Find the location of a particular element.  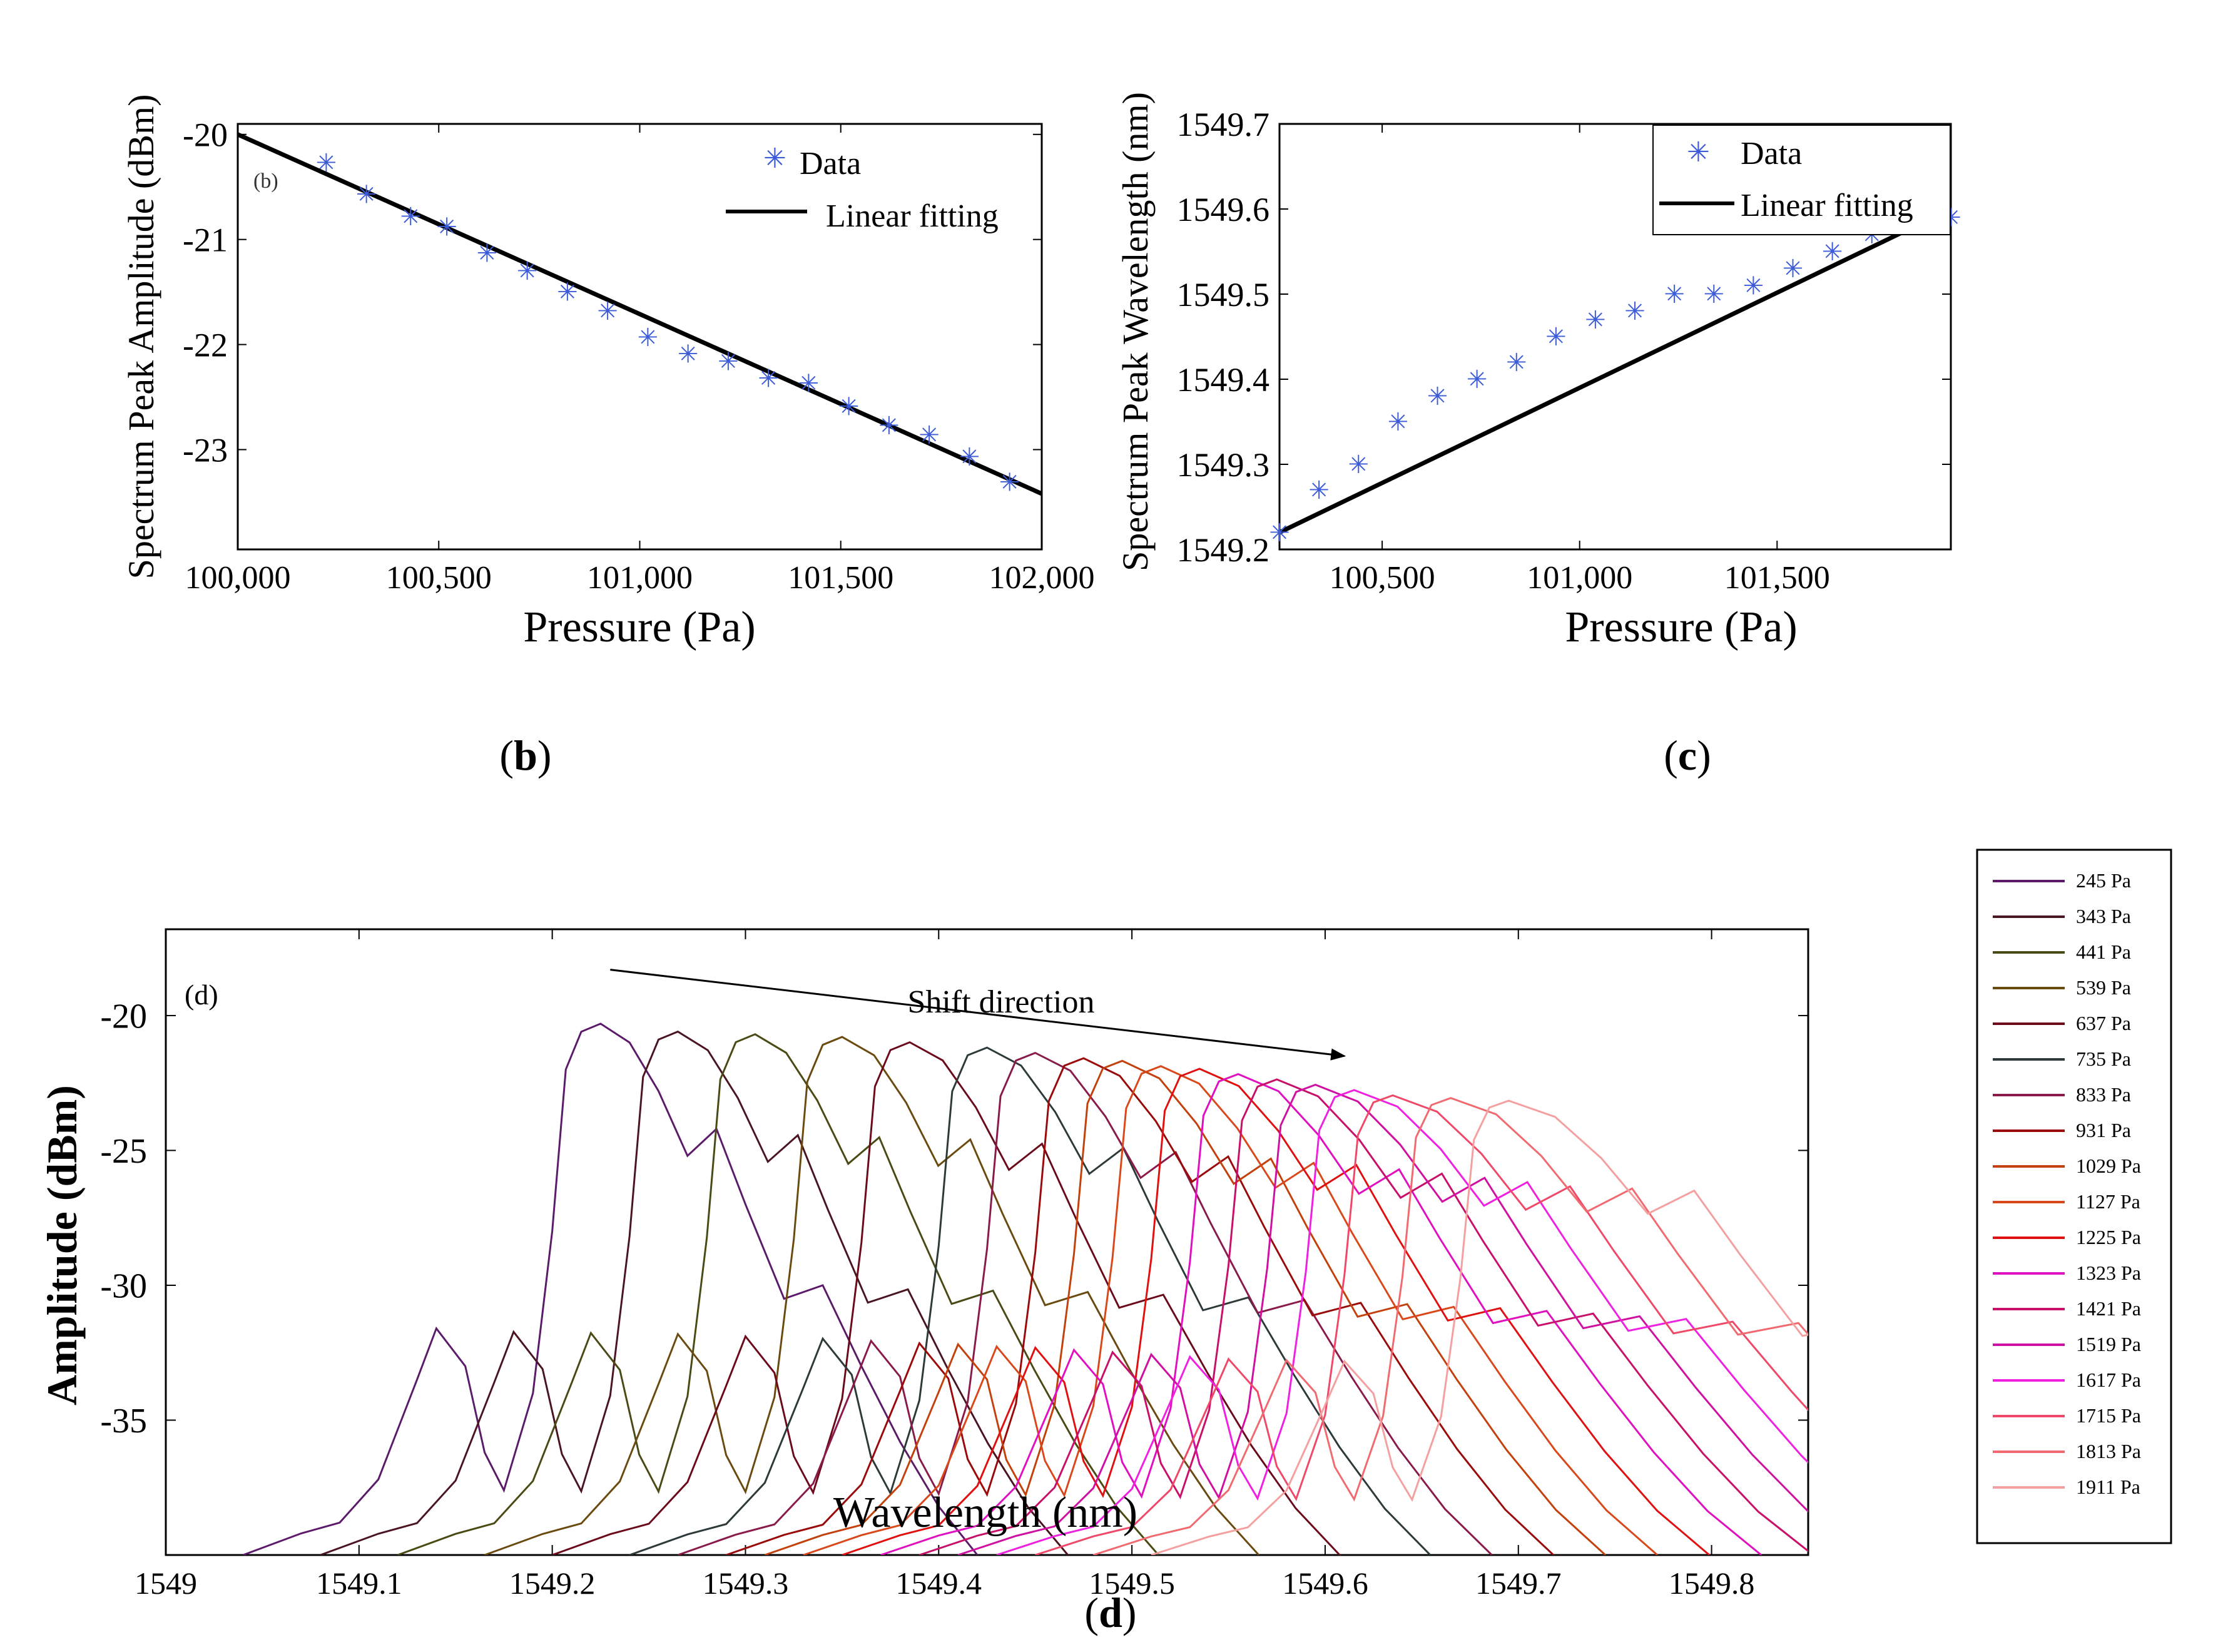

x-tick-labels: 100,500 101,000 101,500 is located at coordinates (1580, 578).